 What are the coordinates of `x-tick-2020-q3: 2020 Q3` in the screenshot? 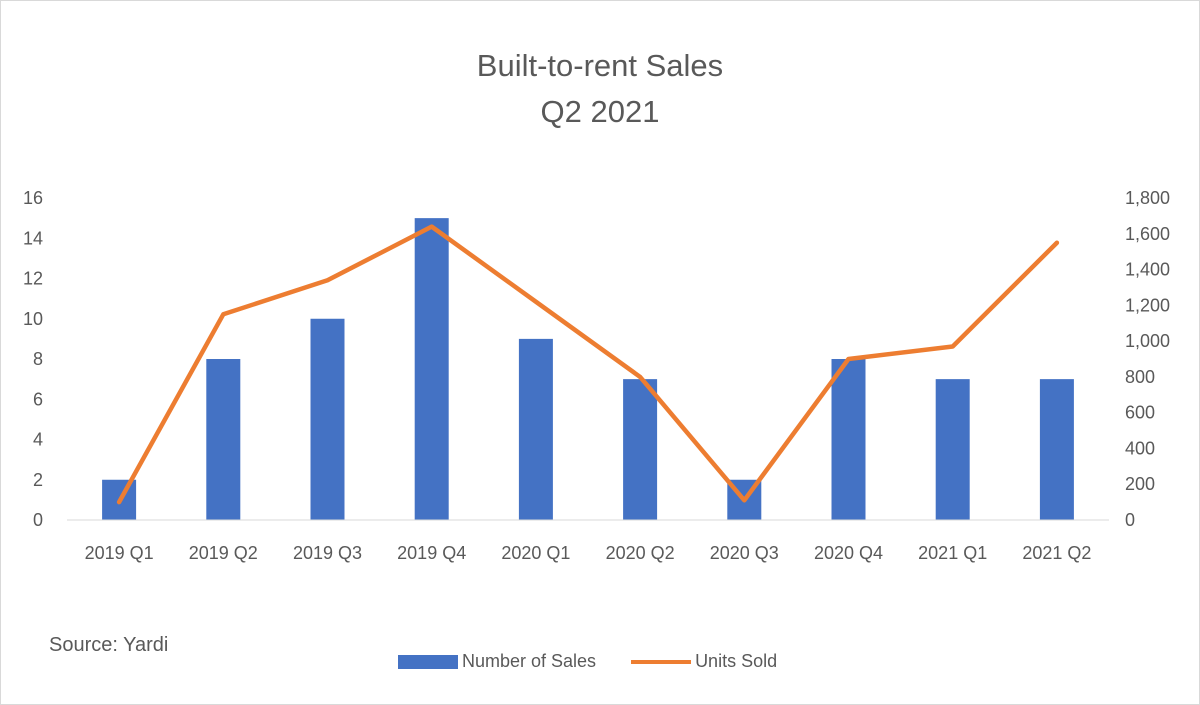 It's located at (744, 553).